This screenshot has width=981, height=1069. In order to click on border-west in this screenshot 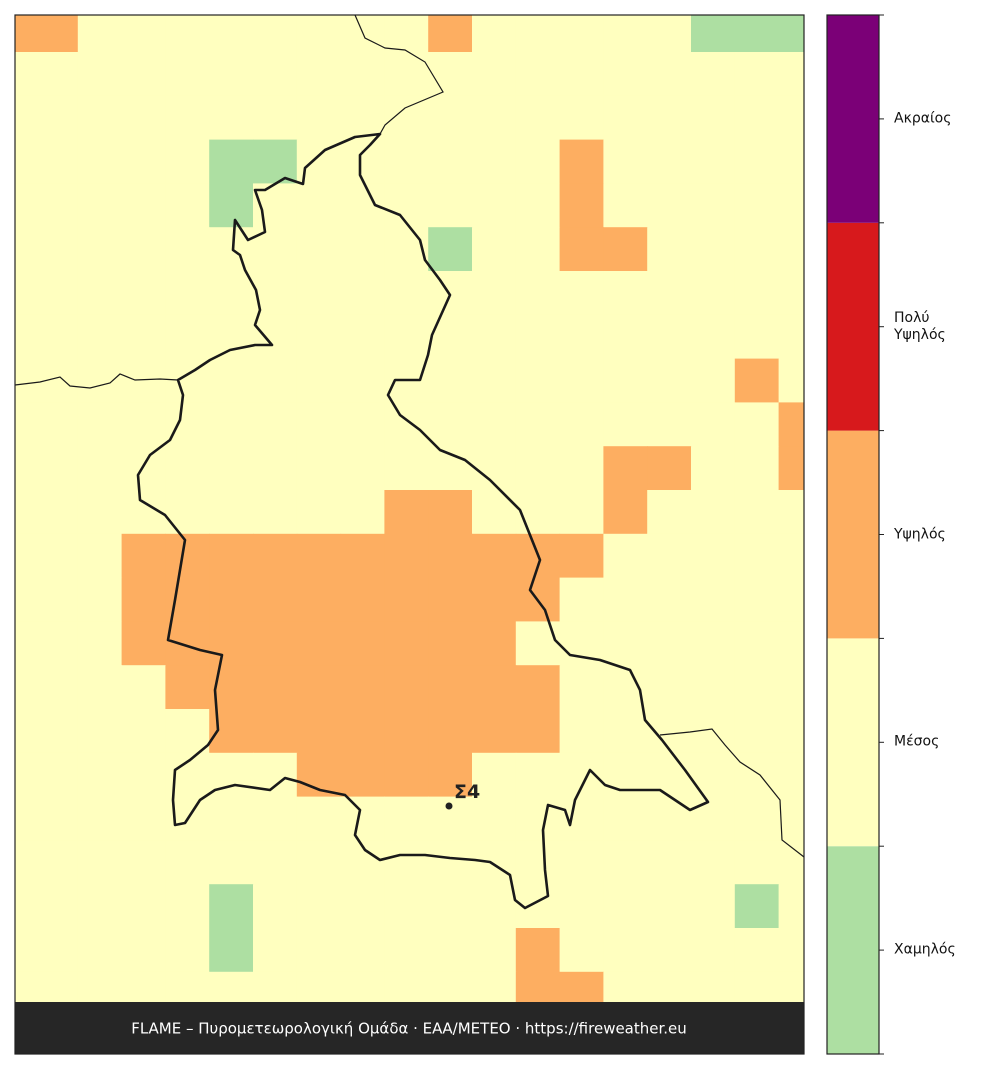, I will do `click(96, 381)`.